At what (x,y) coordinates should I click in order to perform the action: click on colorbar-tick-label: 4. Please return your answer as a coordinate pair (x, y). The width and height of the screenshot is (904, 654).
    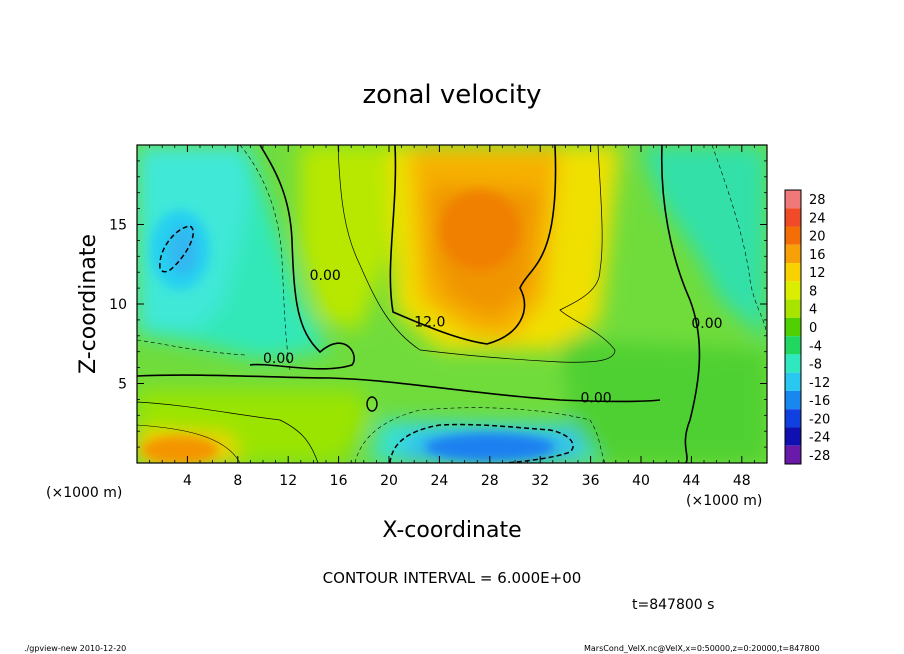
    Looking at the image, I should click on (813, 310).